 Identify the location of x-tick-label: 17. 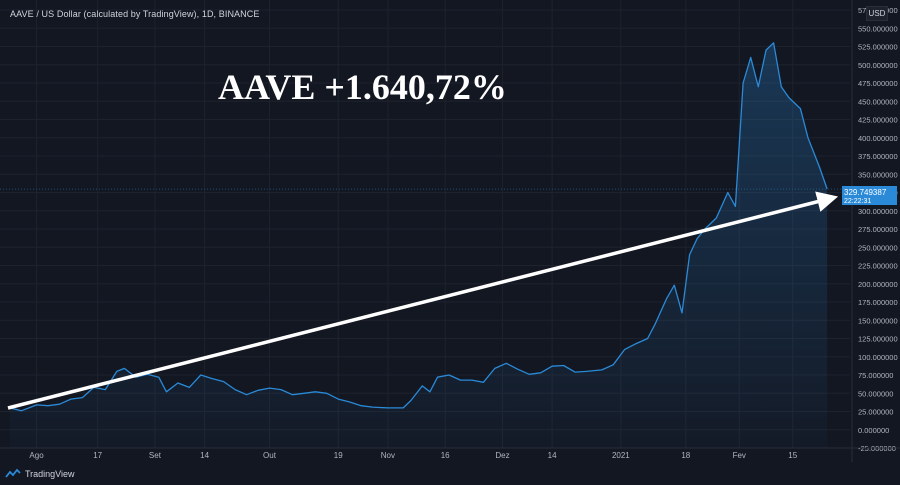
(97, 455).